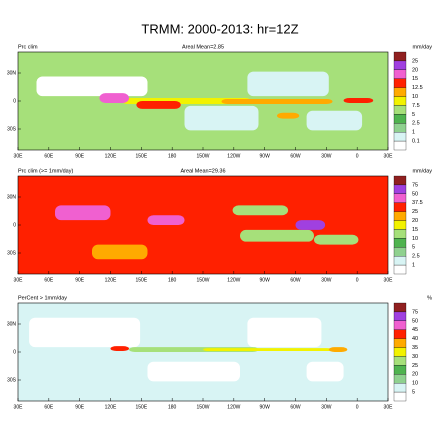 This screenshot has height=440, width=440. I want to click on panel-center-label: Areal Mean=2.85, so click(203, 47).